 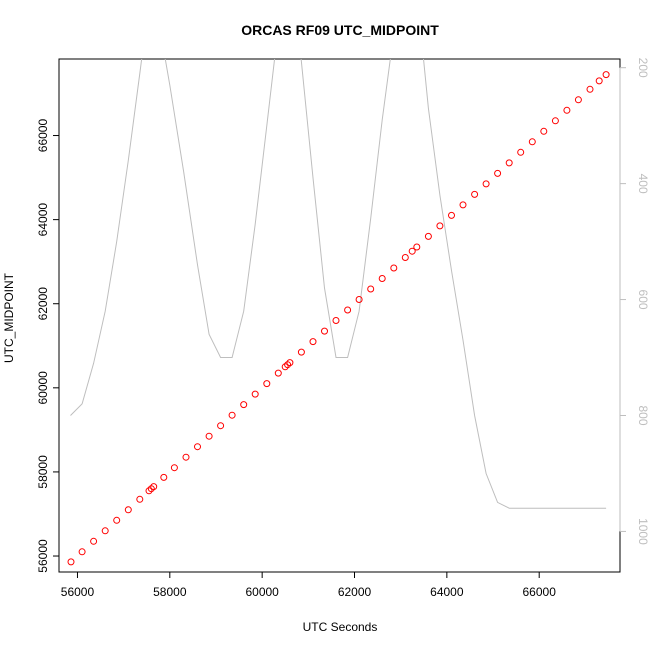 I want to click on y-tick-label: 60000, so click(x=43, y=388).